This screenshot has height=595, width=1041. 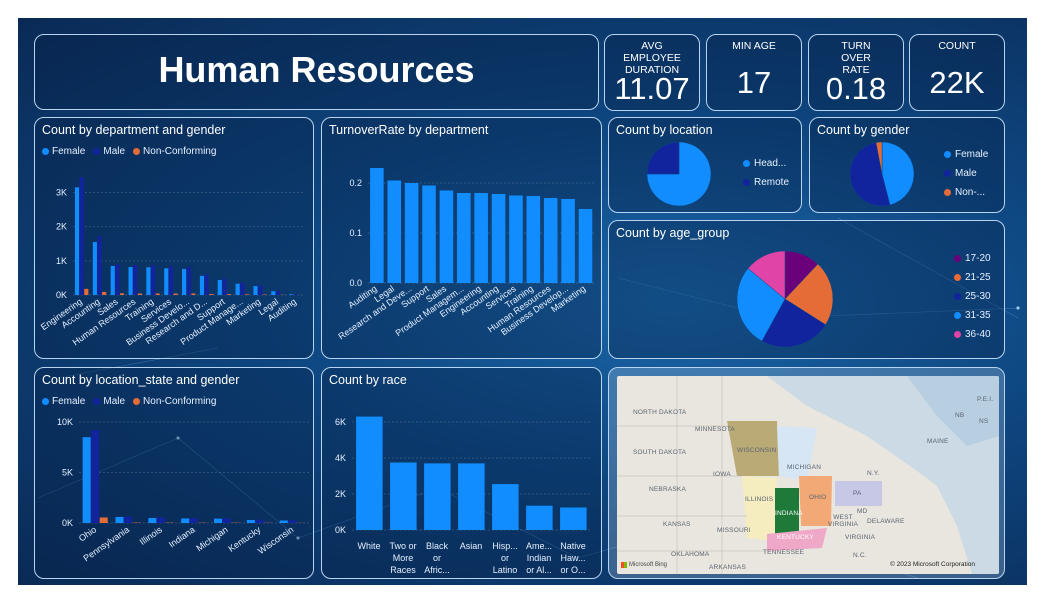 I want to click on chart-title: Count by age_group, so click(x=673, y=233).